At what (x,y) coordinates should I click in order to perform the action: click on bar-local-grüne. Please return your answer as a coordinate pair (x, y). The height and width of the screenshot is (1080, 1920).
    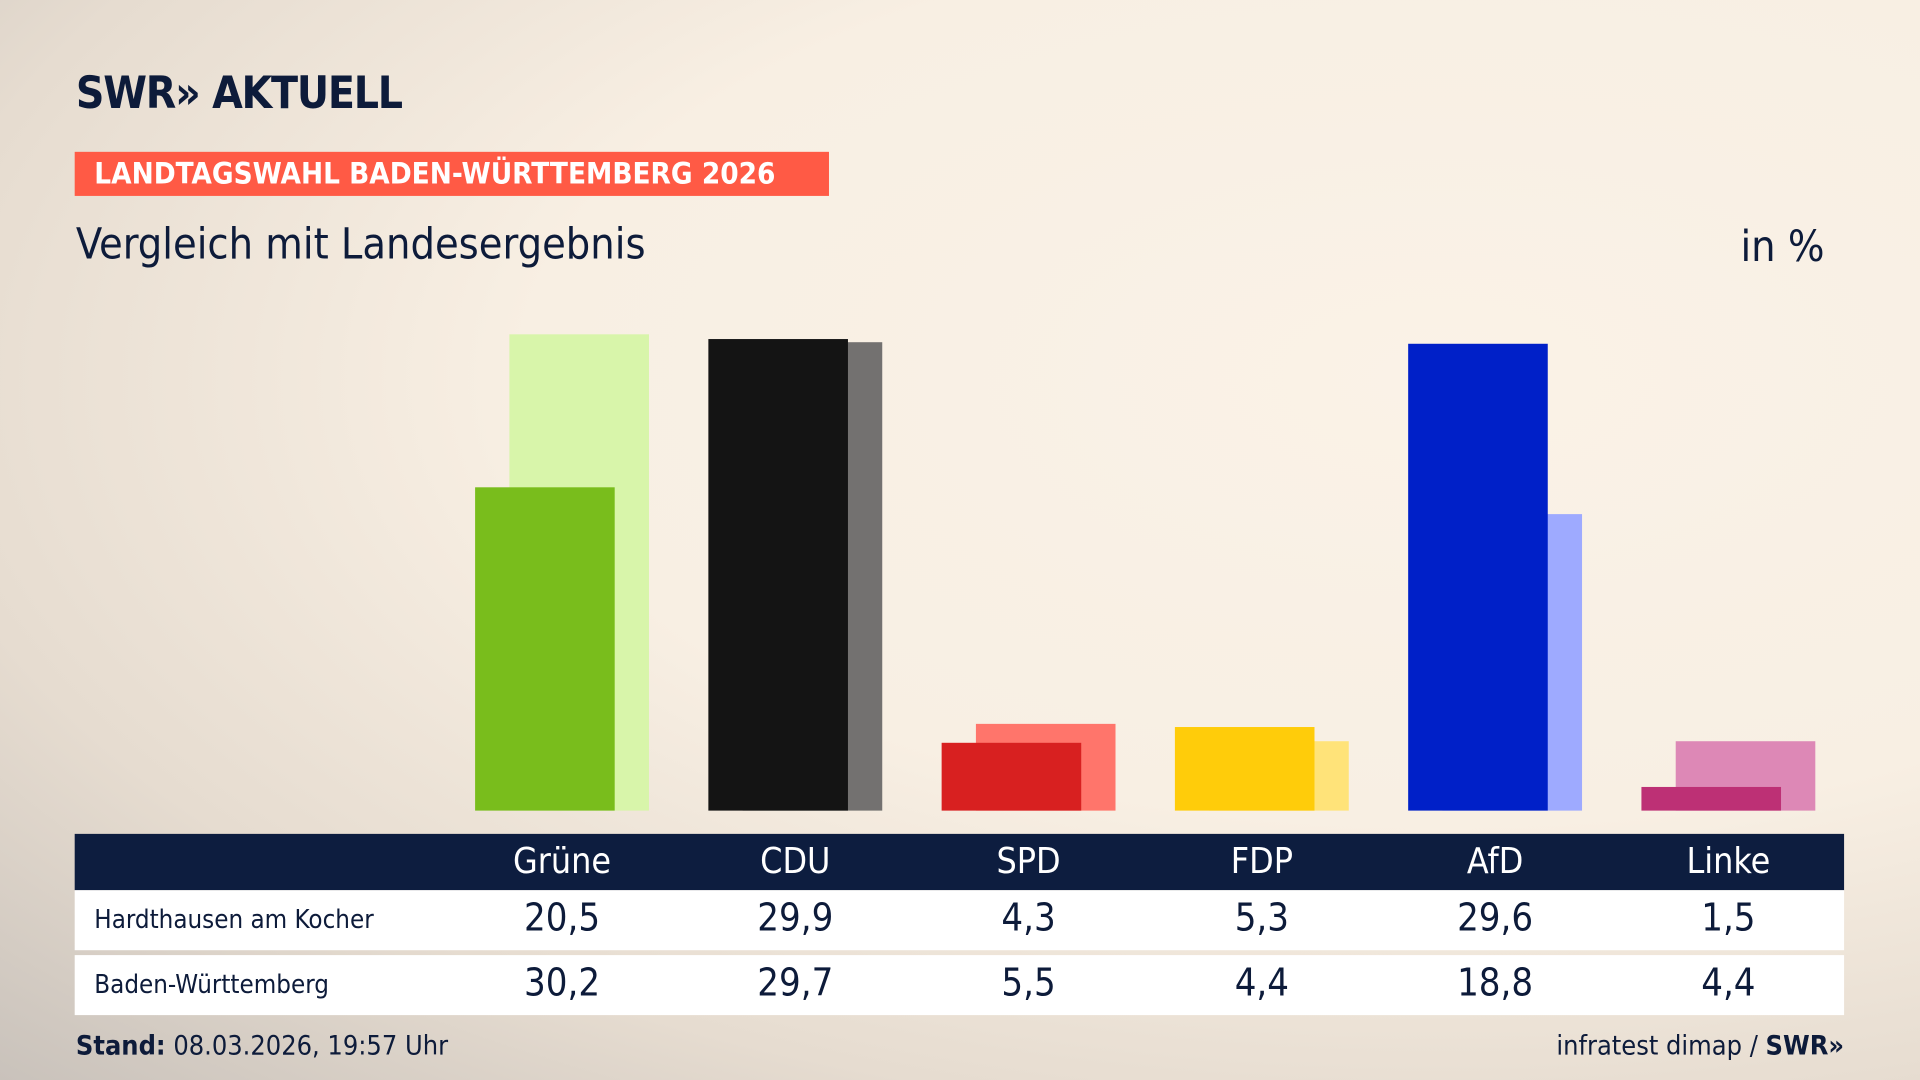
    Looking at the image, I should click on (545, 649).